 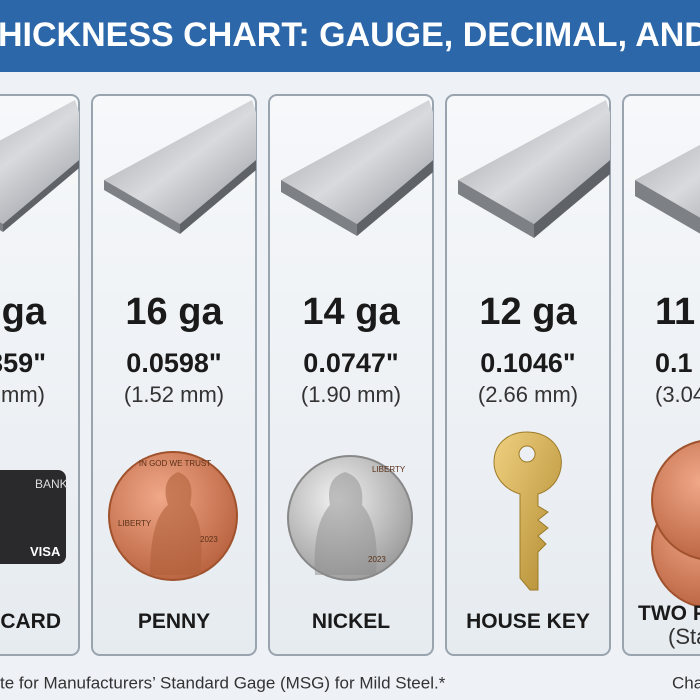 What do you see at coordinates (351, 312) in the screenshot?
I see `gauge: 14 ga` at bounding box center [351, 312].